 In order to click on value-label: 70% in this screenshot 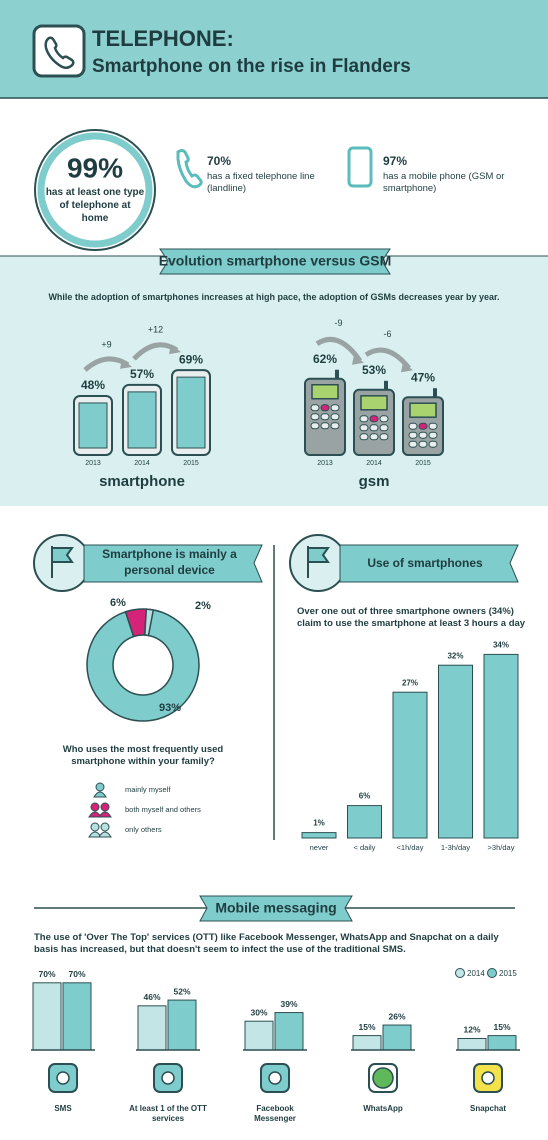, I will do `click(76, 974)`.